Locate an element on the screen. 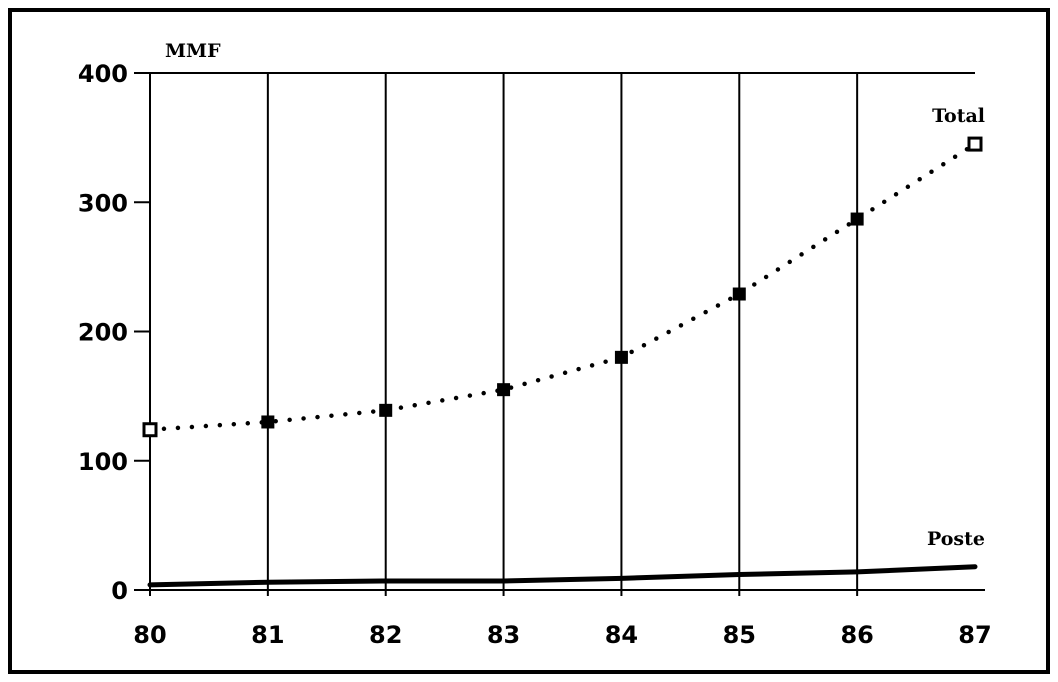 The image size is (1058, 682). y-tick-label-200: 200 is located at coordinates (103, 333).